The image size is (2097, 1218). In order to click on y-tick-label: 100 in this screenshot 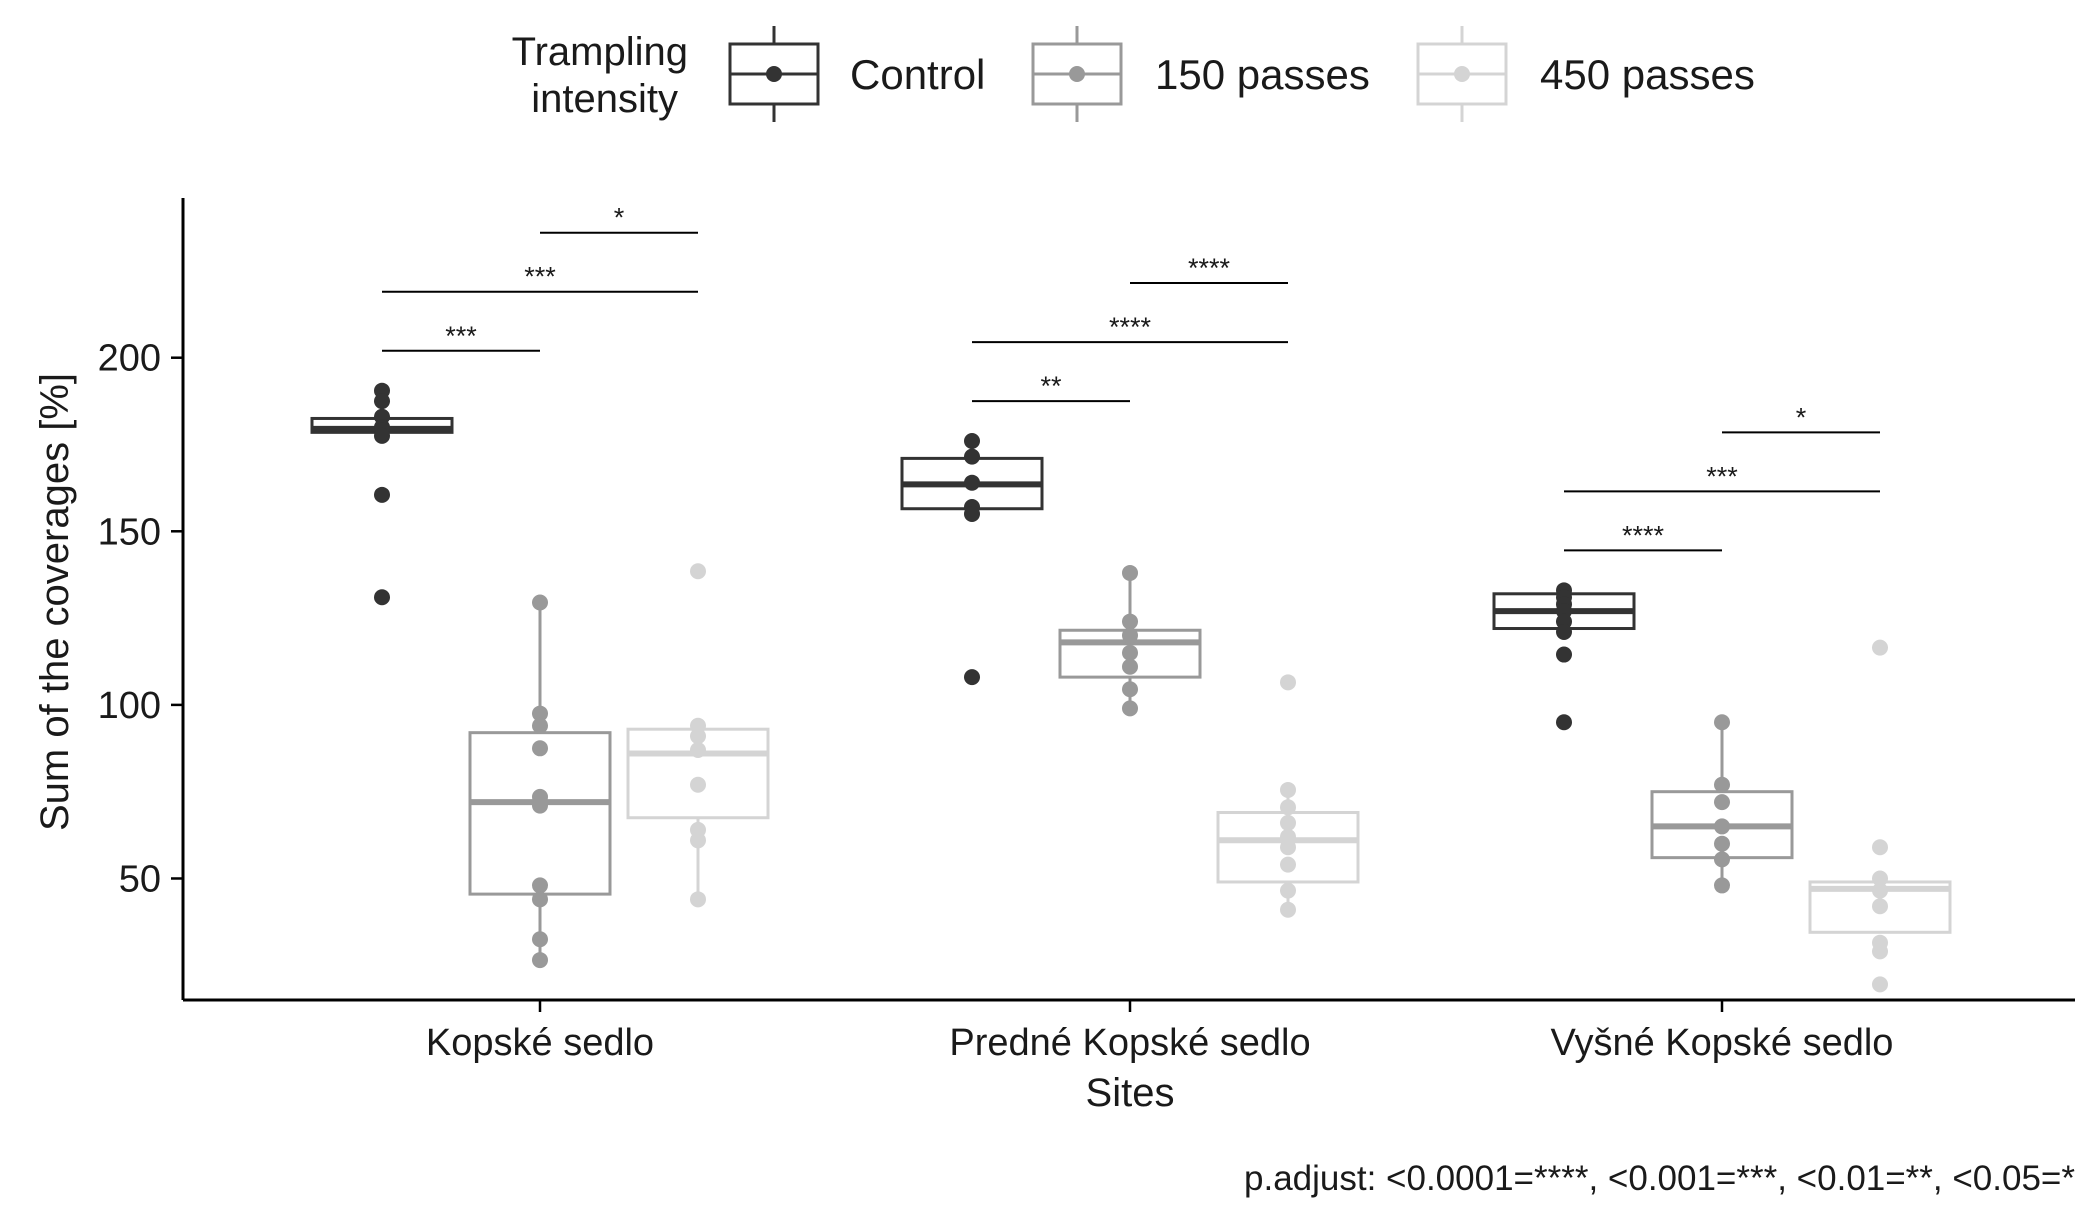, I will do `click(129, 706)`.